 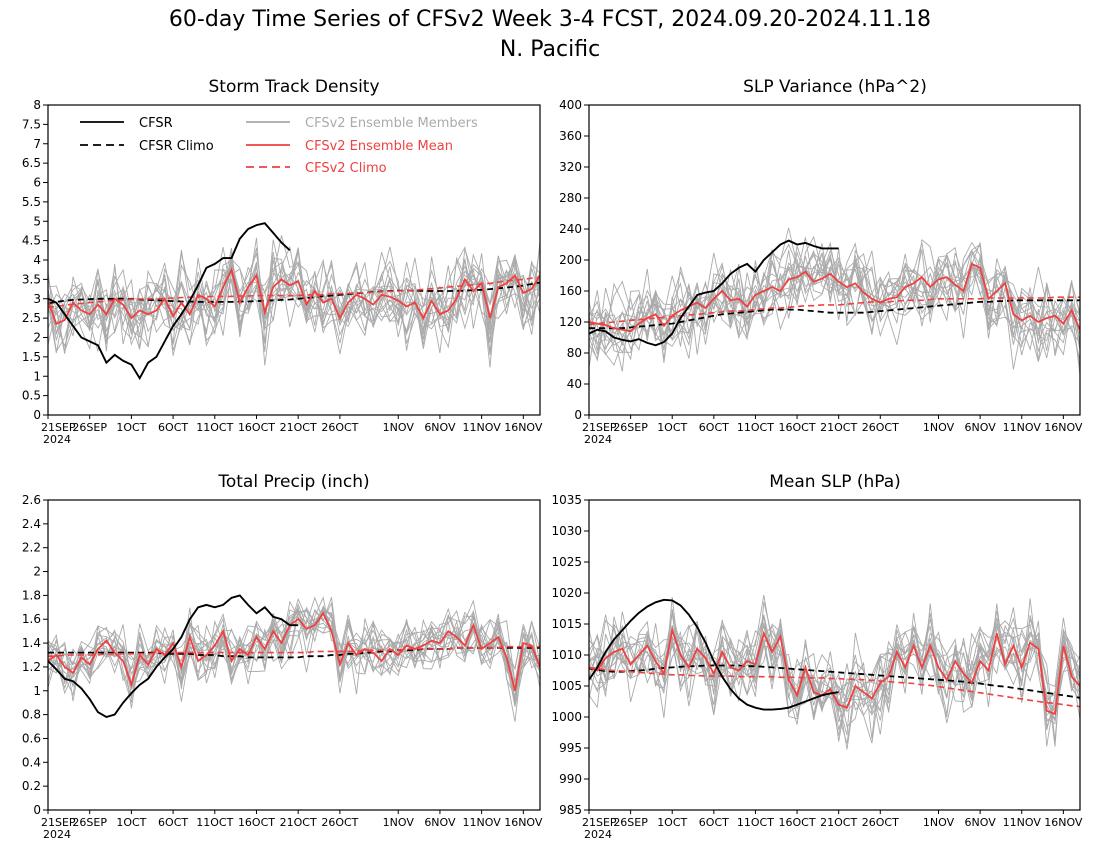 I want to click on legend-item-ensemble-mean: CFSv2 Ensemble Mean, so click(x=349, y=146).